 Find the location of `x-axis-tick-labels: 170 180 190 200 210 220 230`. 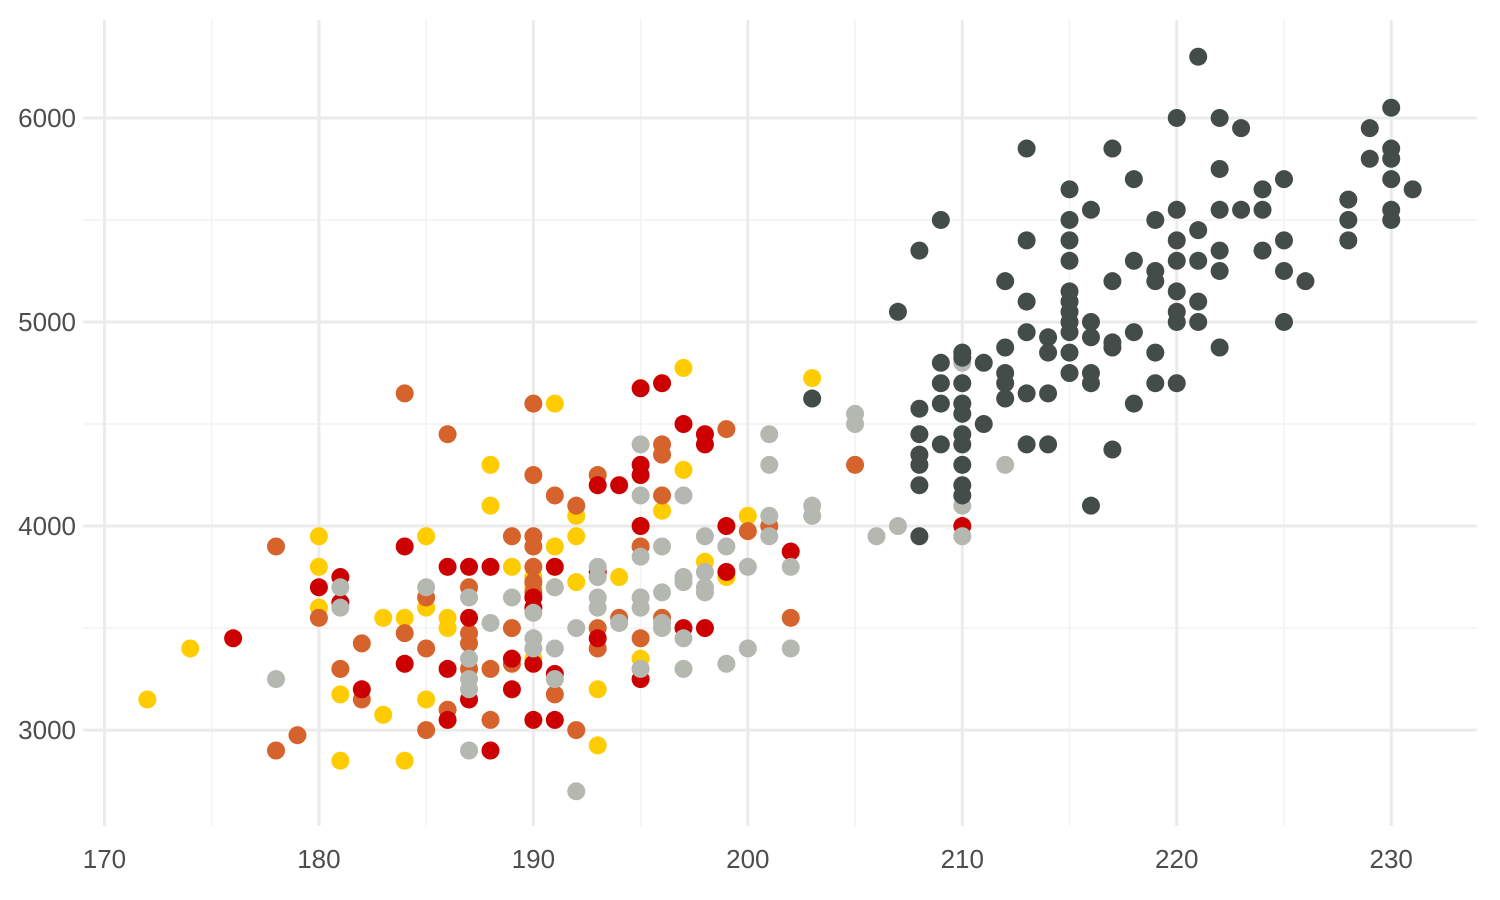

x-axis-tick-labels: 170 180 190 200 210 220 230 is located at coordinates (748, 859).